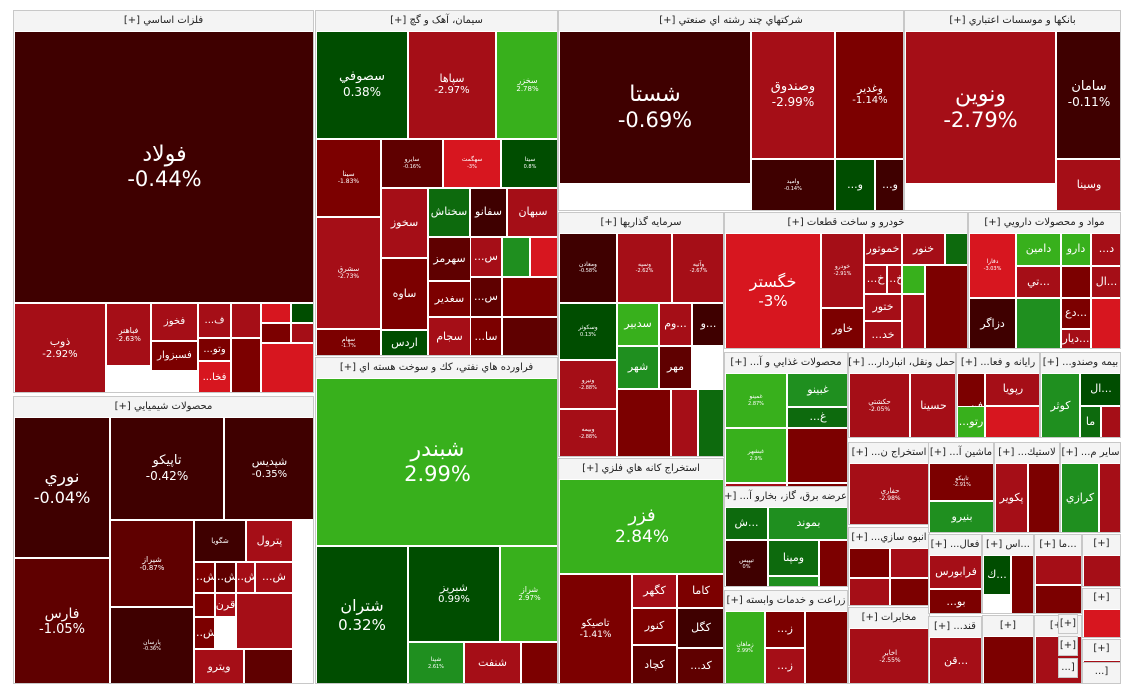  Describe the element at coordinates (675, 324) in the screenshot. I see `stock-tile: ...وم` at that location.